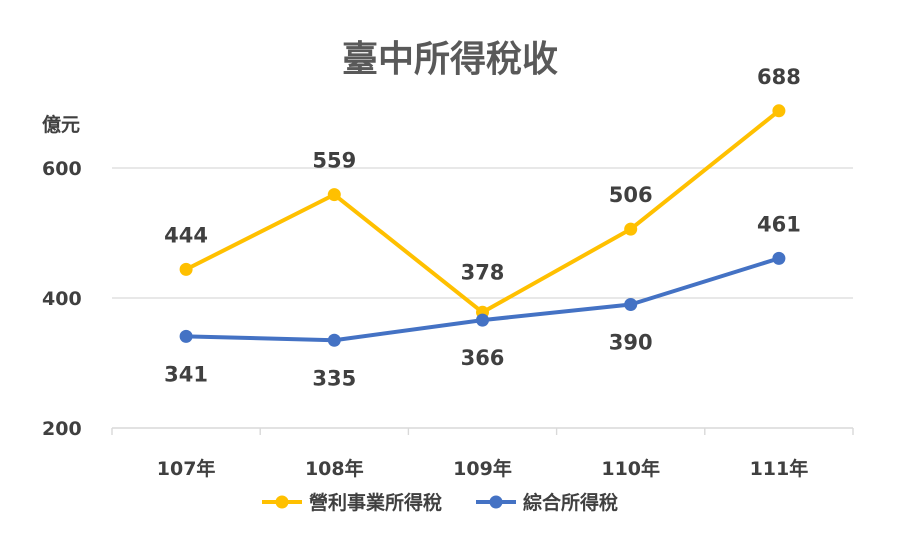 Image resolution: width=900 pixels, height=540 pixels. I want to click on y-tick-label: 600, so click(62, 169).